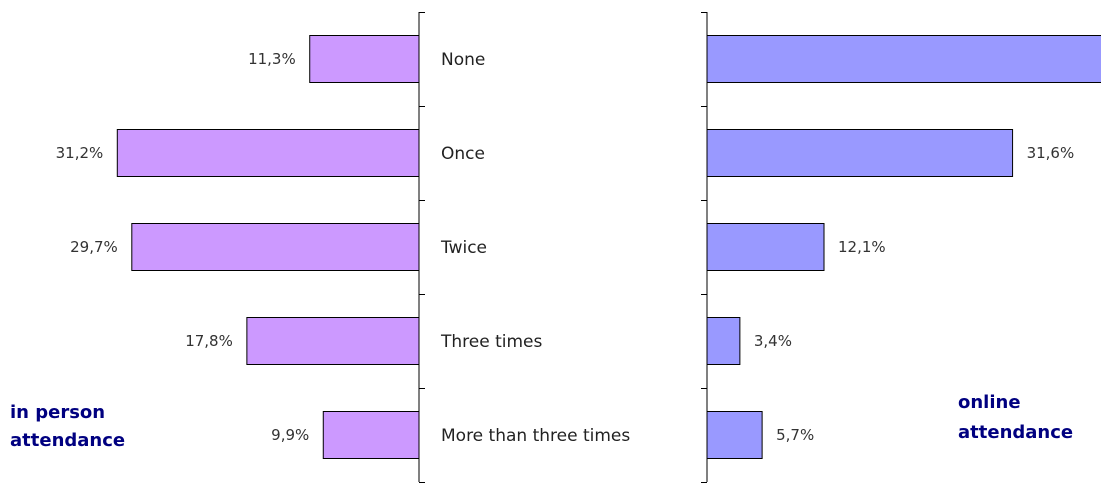  Describe the element at coordinates (535, 436) in the screenshot. I see `category-label: More than three times` at that location.